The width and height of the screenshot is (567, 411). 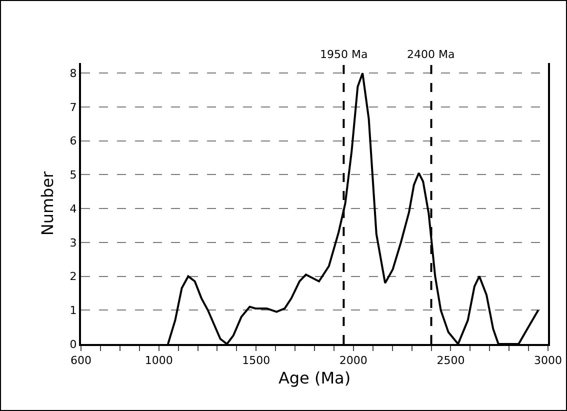 I want to click on x-axis-title: Age (Ma), so click(x=314, y=378).